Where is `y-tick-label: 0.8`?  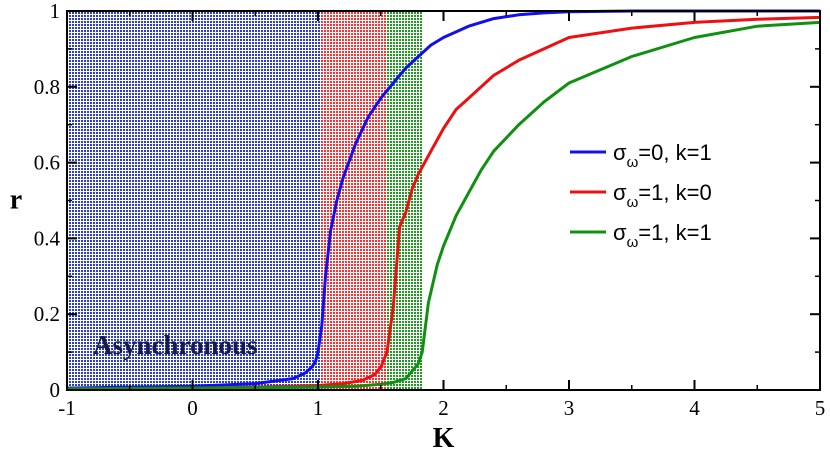 y-tick-label: 0.8 is located at coordinates (47, 87).